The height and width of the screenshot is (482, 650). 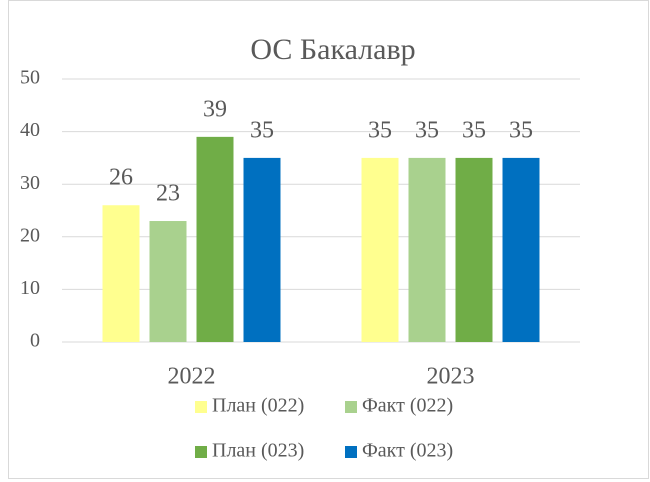 I want to click on y-tick-label: 0, so click(x=35, y=341).